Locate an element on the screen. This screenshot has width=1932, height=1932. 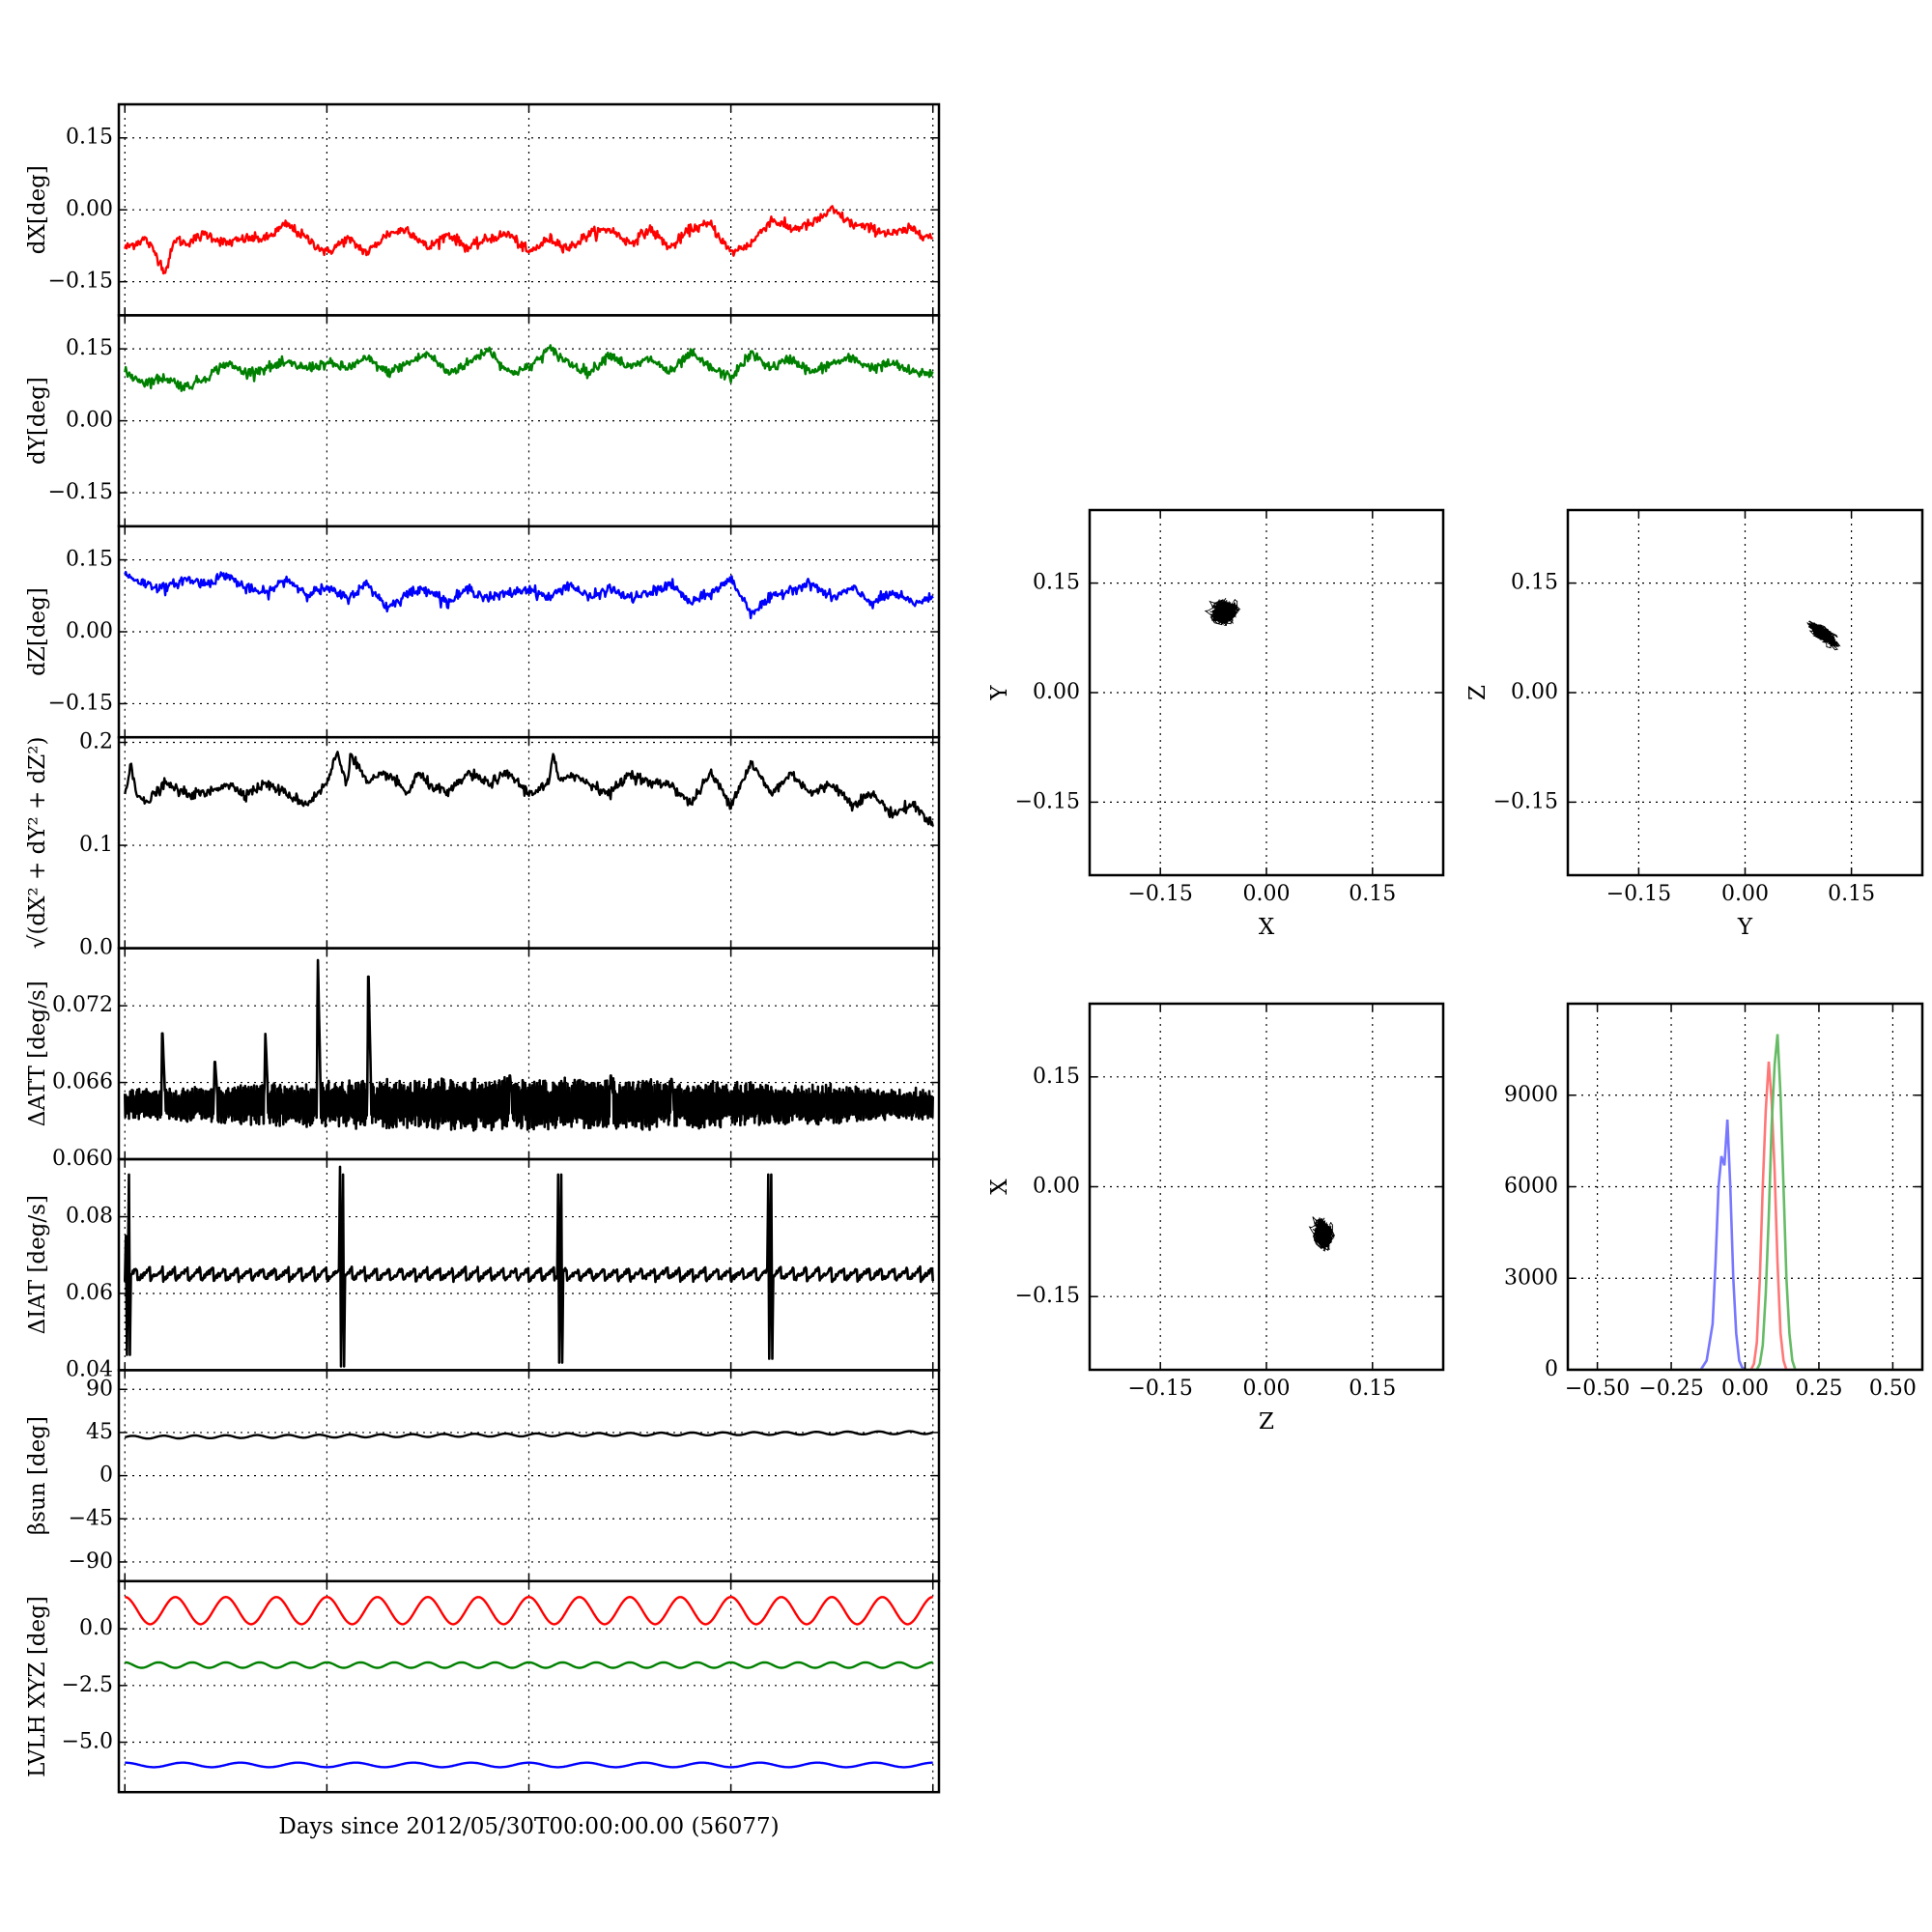
data-dy is located at coordinates (529, 368).